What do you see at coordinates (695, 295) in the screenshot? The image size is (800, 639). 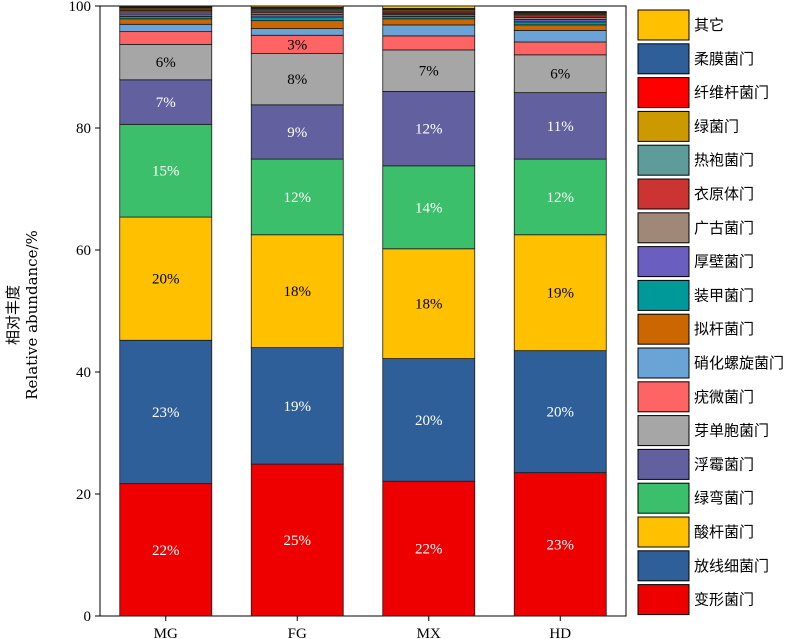 I see `legend-item: 装甲菌门` at bounding box center [695, 295].